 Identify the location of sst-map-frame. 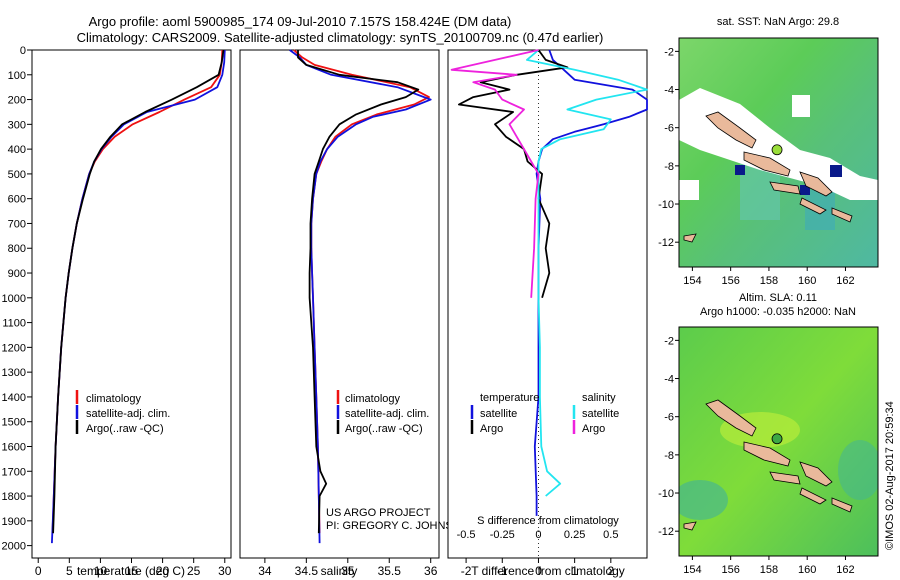
(778, 152).